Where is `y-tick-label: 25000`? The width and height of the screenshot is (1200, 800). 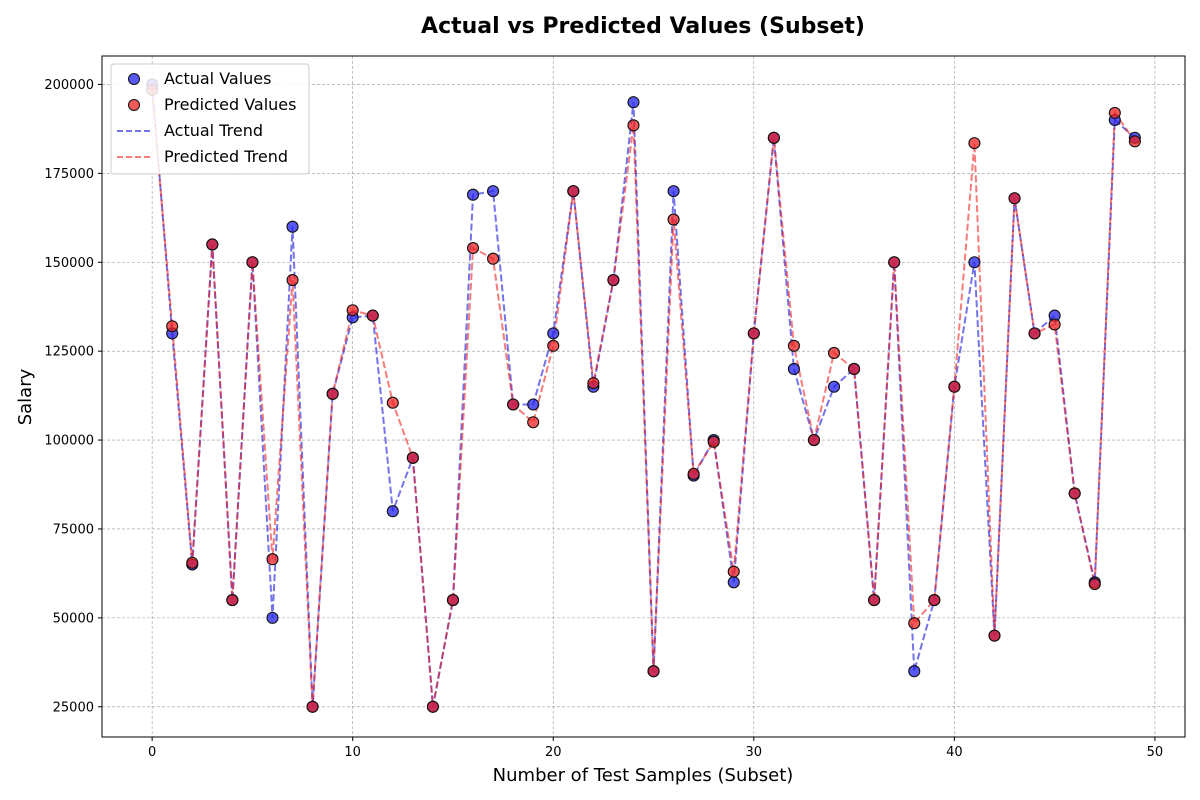 y-tick-label: 25000 is located at coordinates (73, 707).